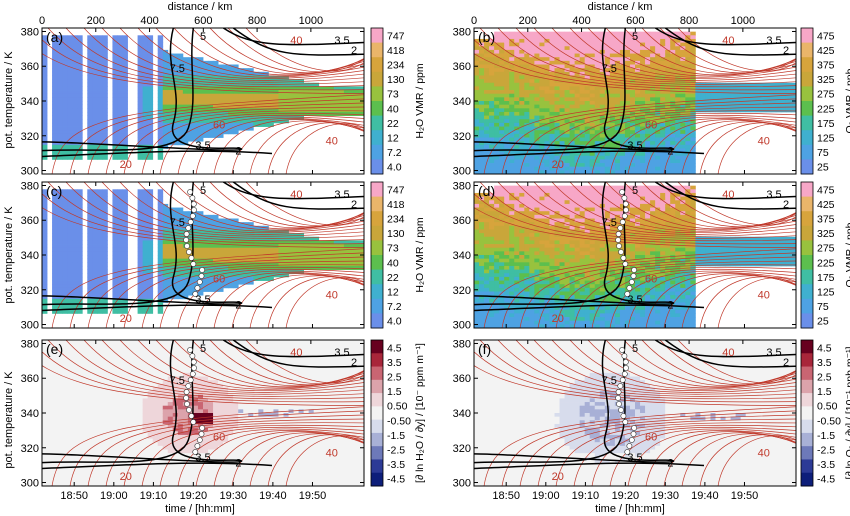 This screenshot has height=516, width=850. What do you see at coordinates (203, 21) in the screenshot?
I see `x2-tick-label: 600` at bounding box center [203, 21].